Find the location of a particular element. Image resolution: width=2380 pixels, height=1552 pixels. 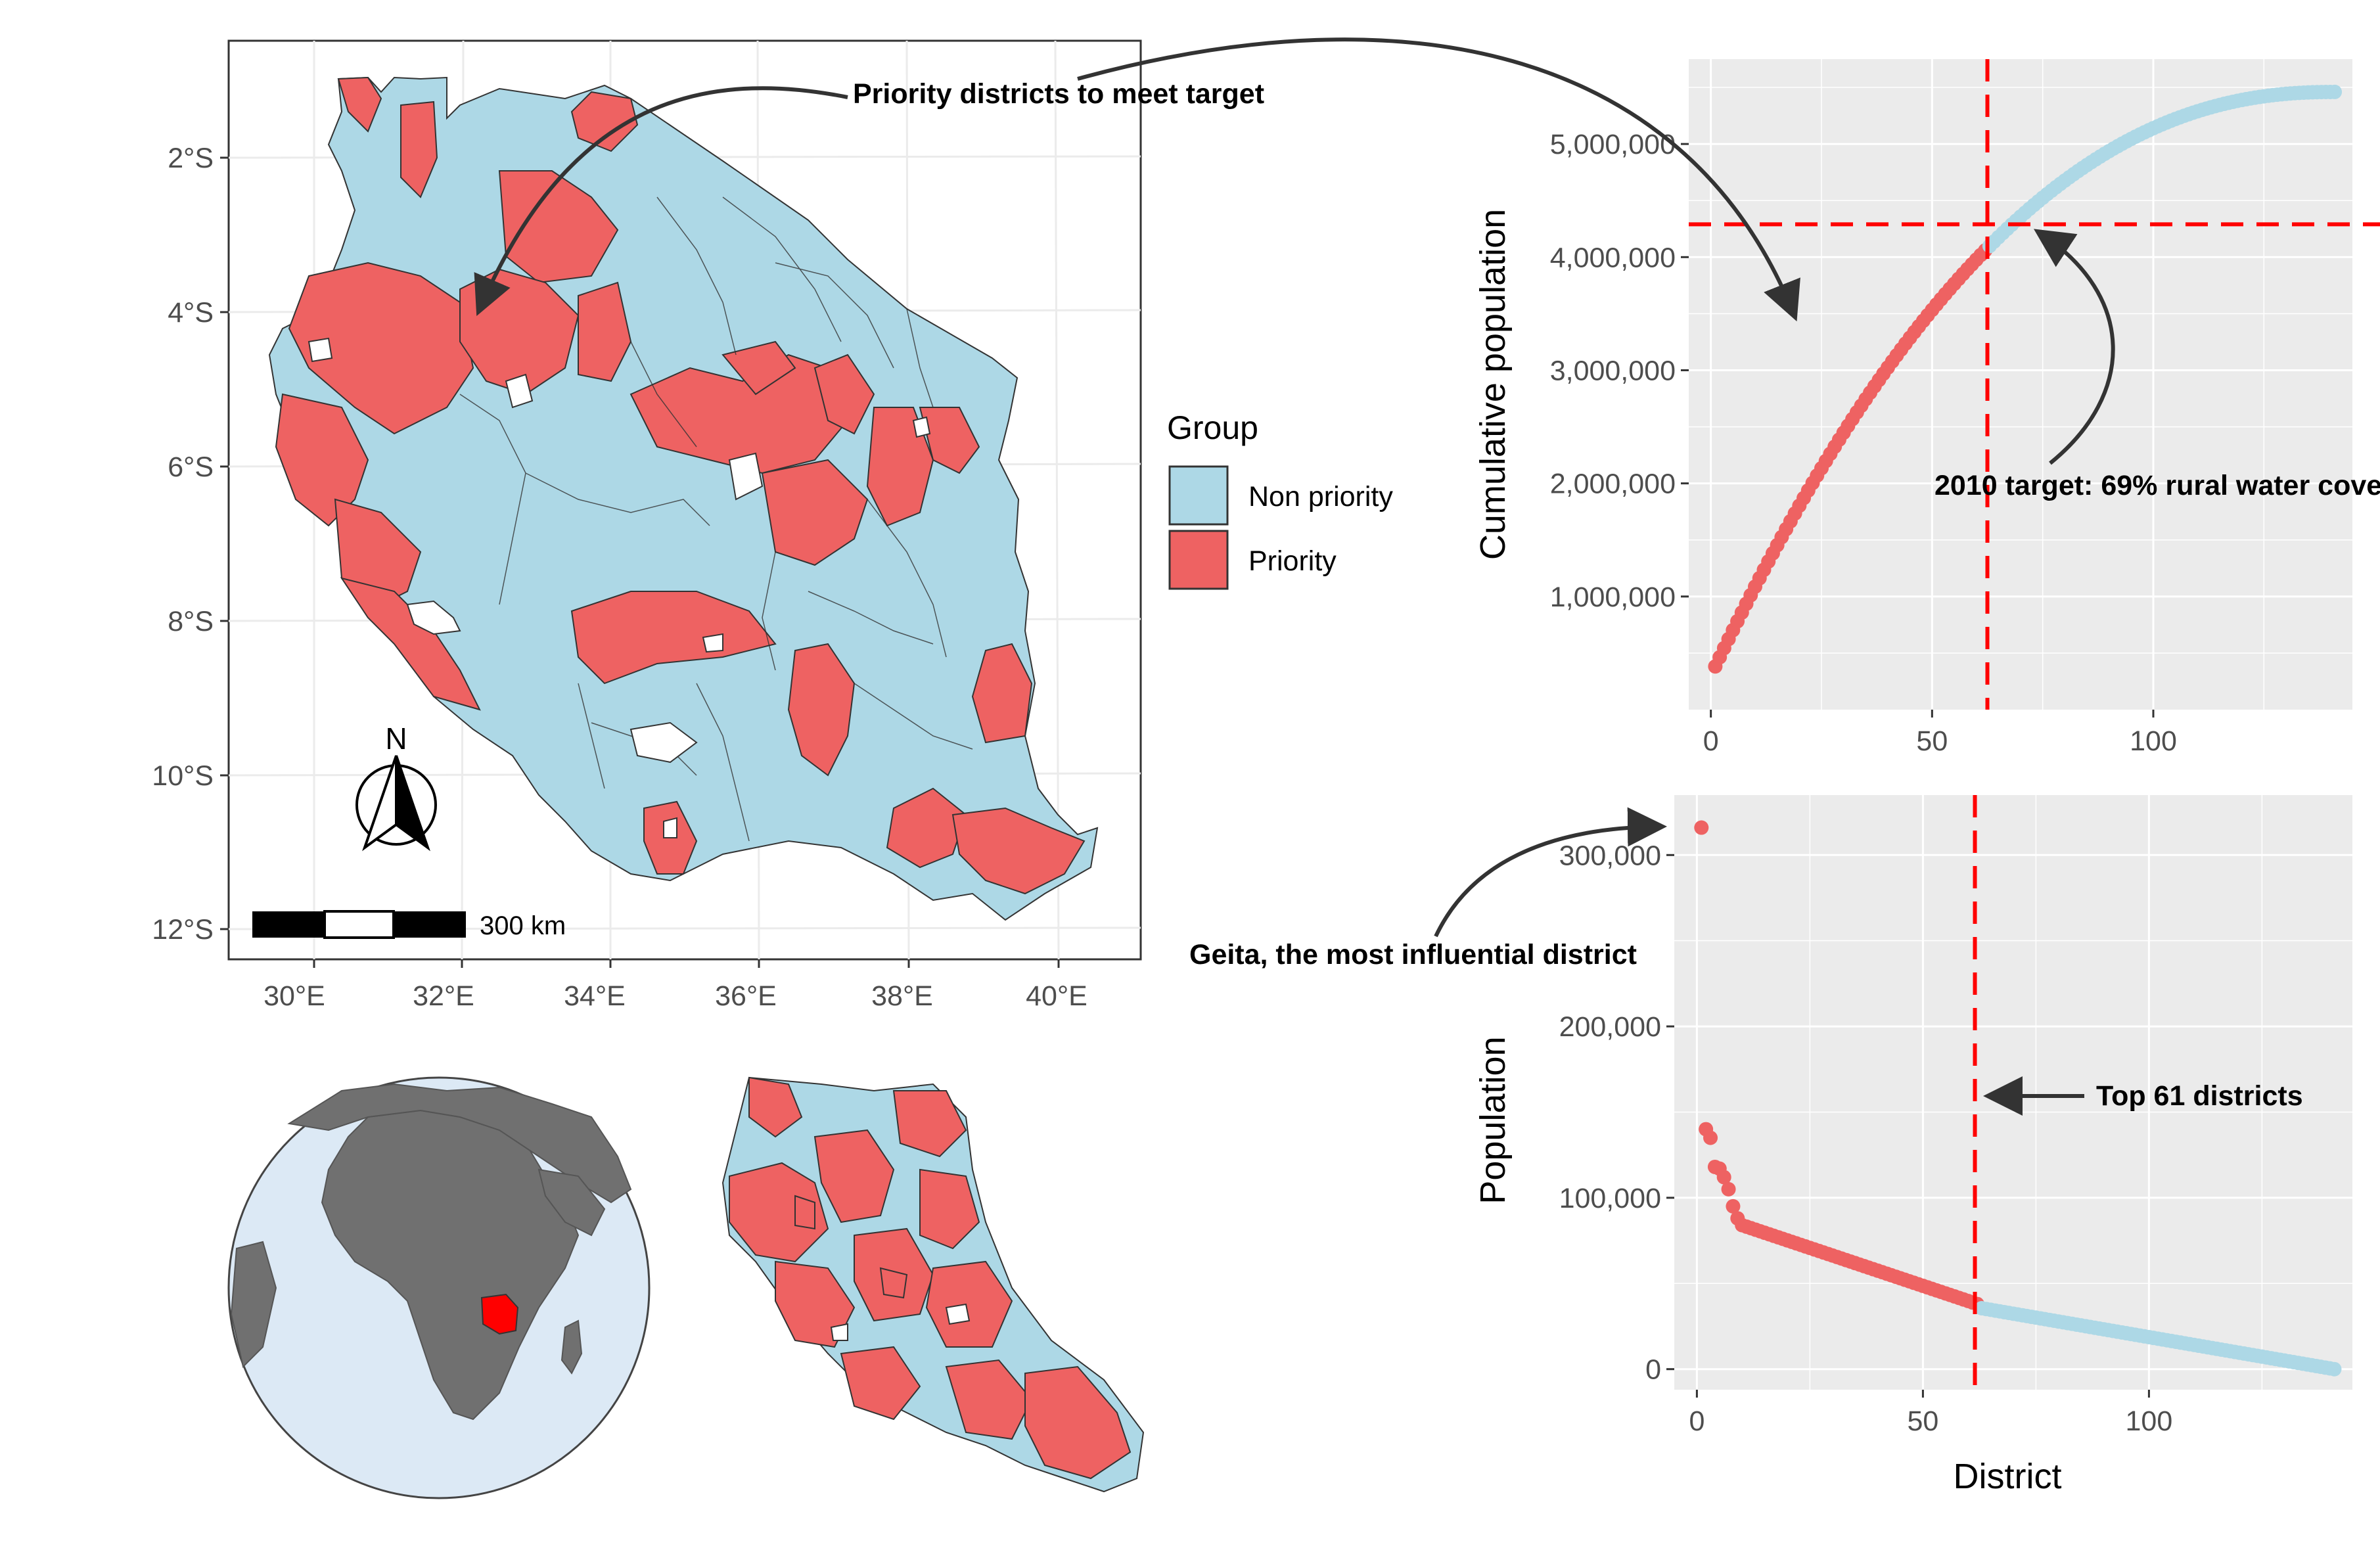

north-label: N is located at coordinates (396, 738).